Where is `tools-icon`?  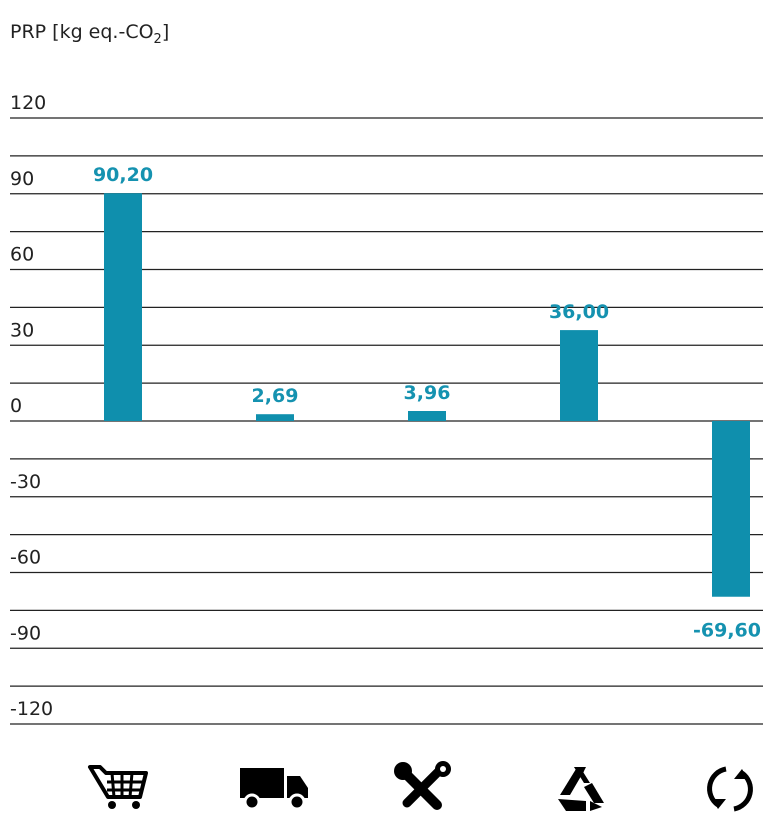
tools-icon is located at coordinates (422, 785).